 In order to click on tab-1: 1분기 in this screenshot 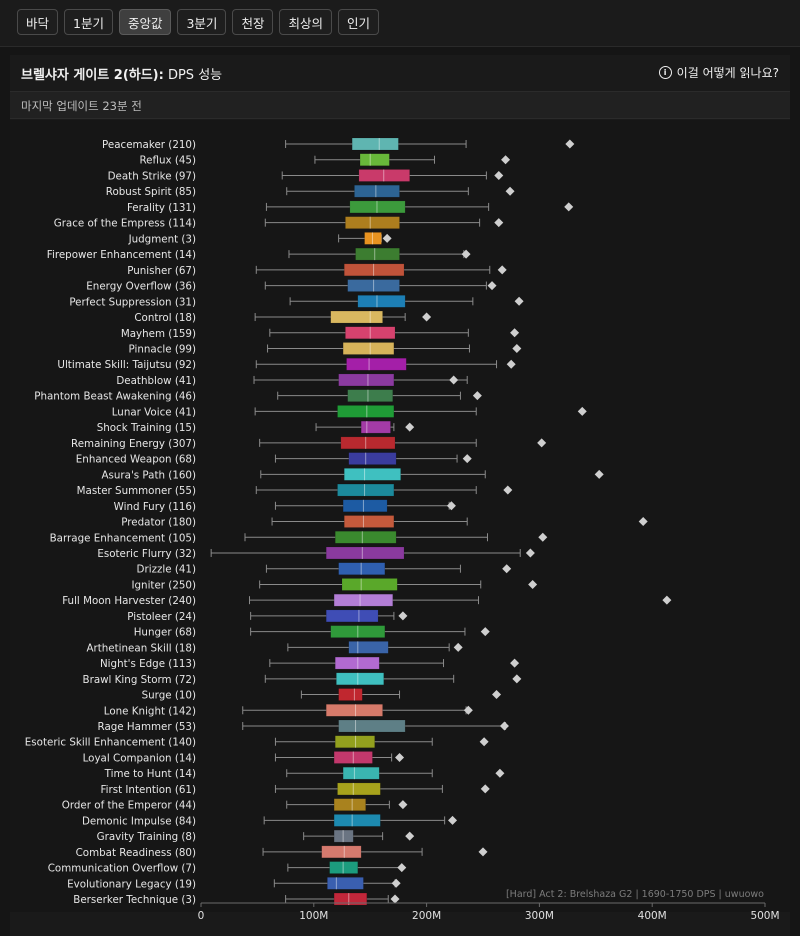, I will do `click(88, 22)`.